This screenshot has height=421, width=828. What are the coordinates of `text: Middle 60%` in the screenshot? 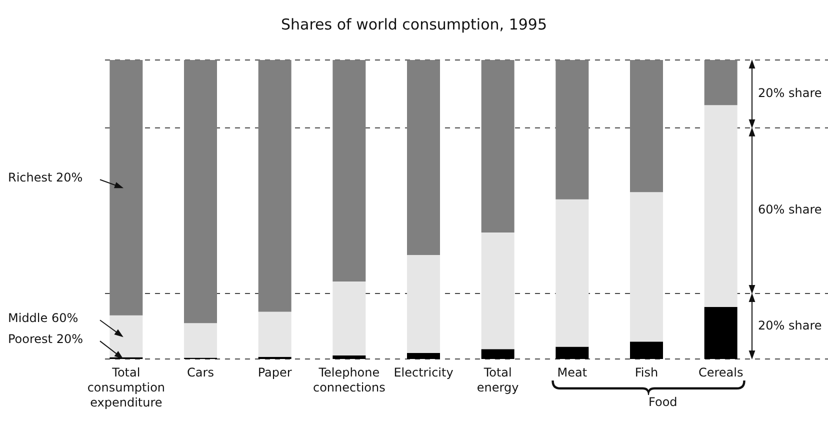 It's located at (43, 318).